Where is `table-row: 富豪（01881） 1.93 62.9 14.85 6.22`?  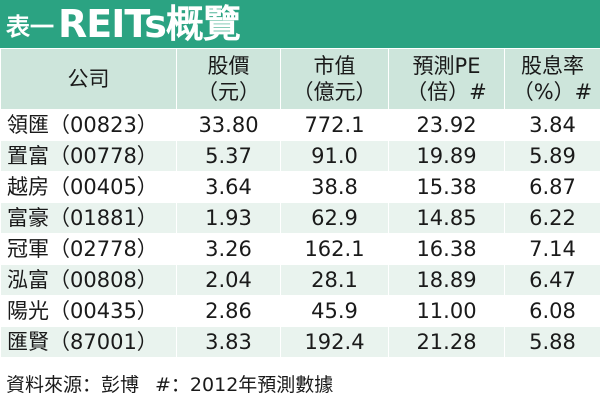 table-row: 富豪（01881） 1.93 62.9 14.85 6.22 is located at coordinates (300, 218).